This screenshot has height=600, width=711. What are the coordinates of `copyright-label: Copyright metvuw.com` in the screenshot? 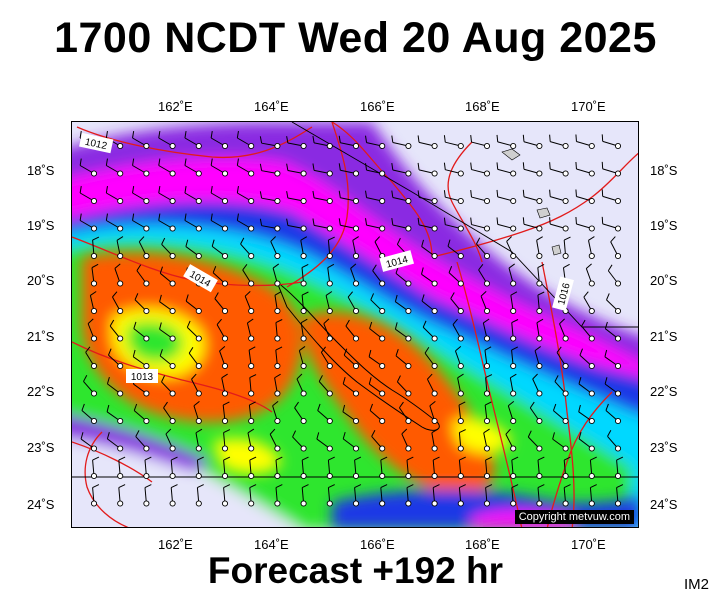 It's located at (574, 517).